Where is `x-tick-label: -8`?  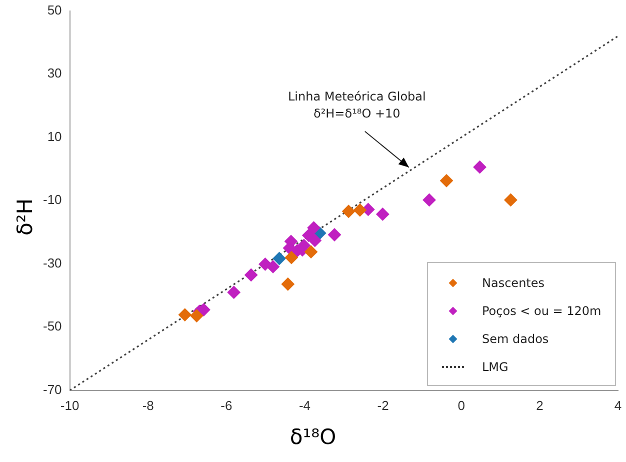
x-tick-label: -8 is located at coordinates (148, 405).